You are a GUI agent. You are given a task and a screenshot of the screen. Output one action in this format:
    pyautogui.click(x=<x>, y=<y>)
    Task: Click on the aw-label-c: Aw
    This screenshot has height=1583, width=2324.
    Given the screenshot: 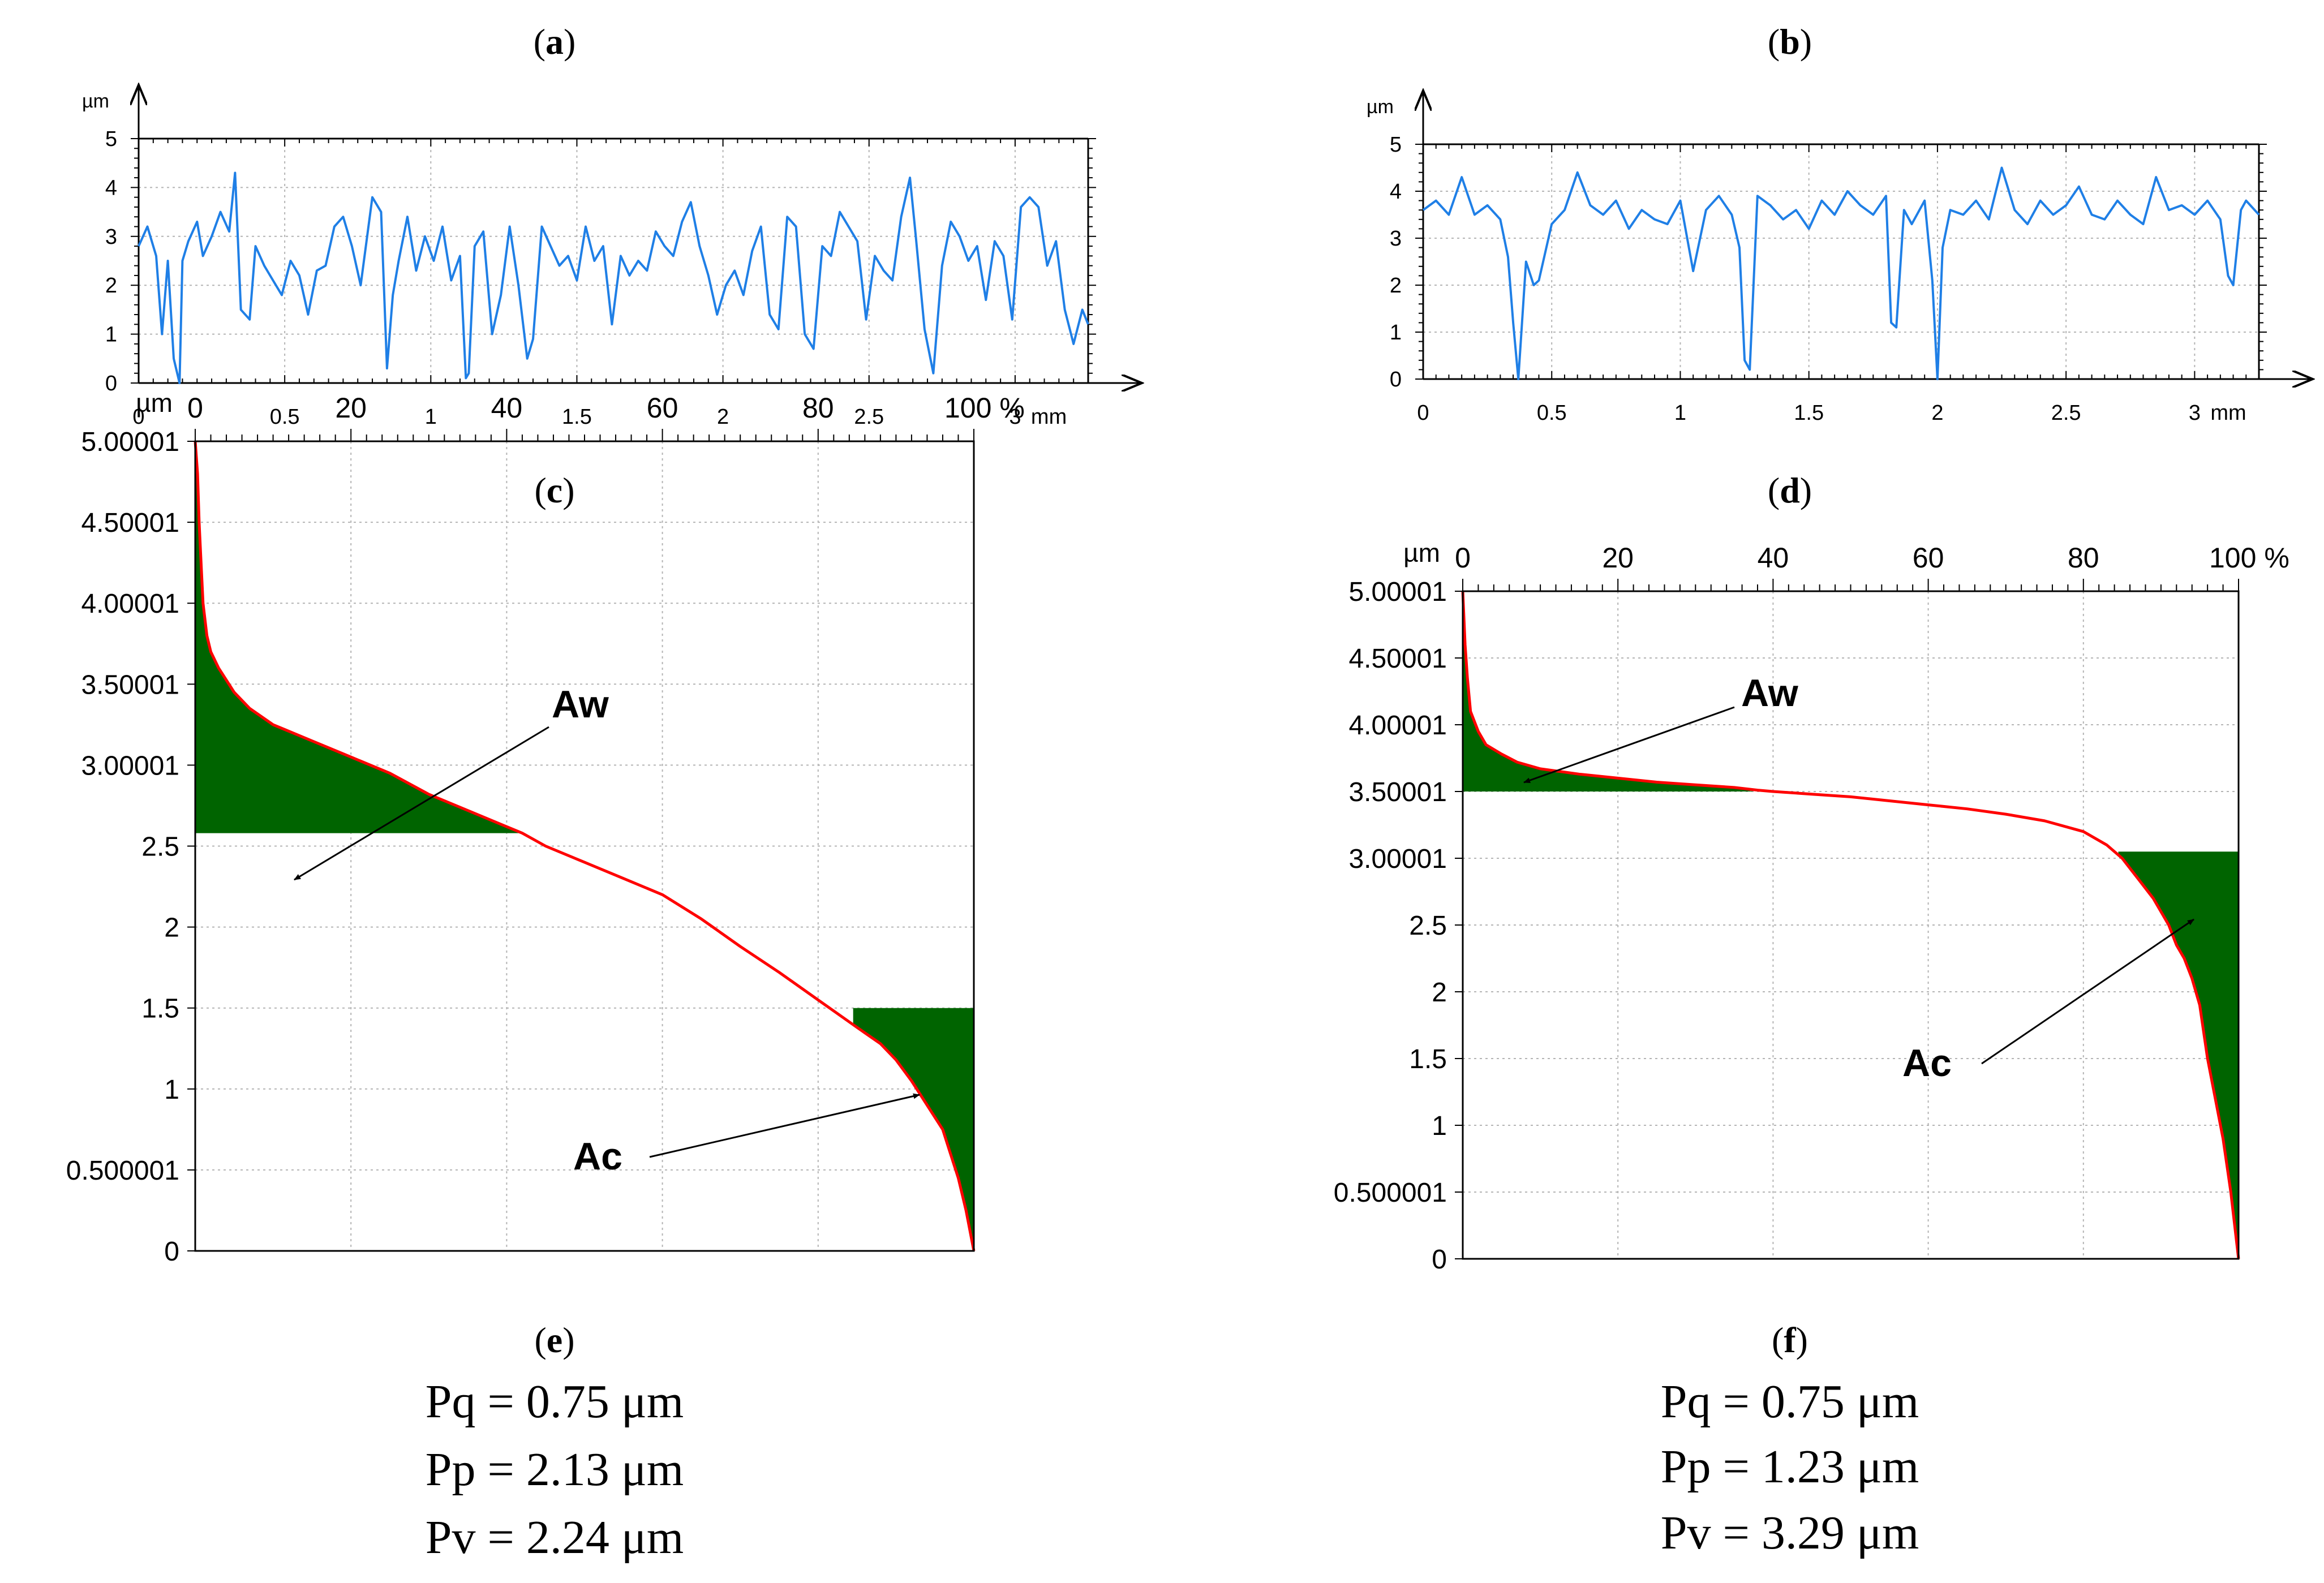 What is the action you would take?
    pyautogui.click(x=580, y=704)
    